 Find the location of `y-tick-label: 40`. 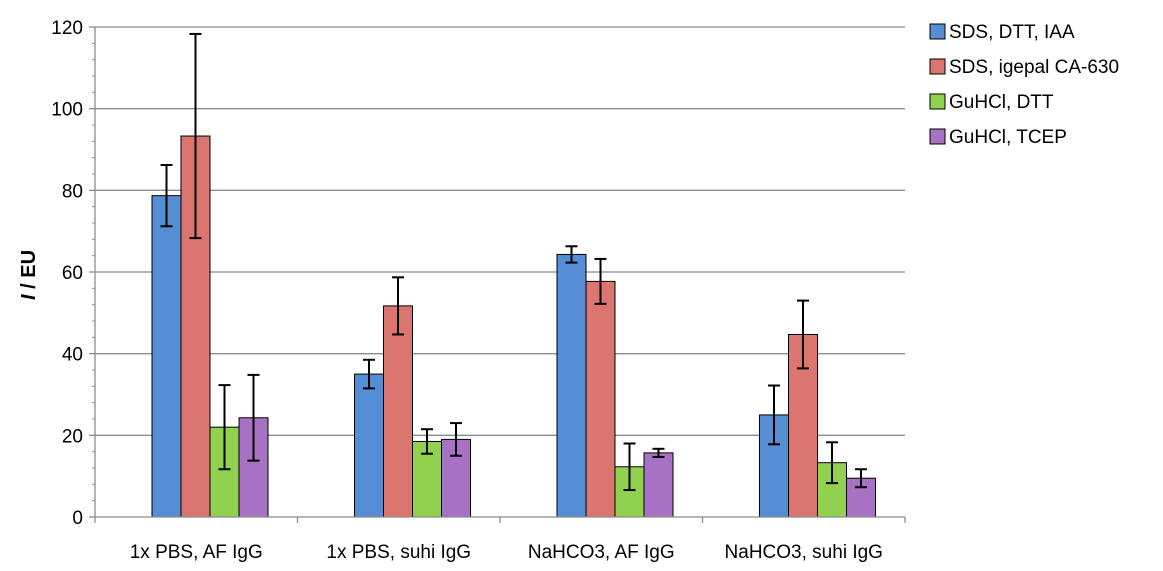

y-tick-label: 40 is located at coordinates (72, 355).